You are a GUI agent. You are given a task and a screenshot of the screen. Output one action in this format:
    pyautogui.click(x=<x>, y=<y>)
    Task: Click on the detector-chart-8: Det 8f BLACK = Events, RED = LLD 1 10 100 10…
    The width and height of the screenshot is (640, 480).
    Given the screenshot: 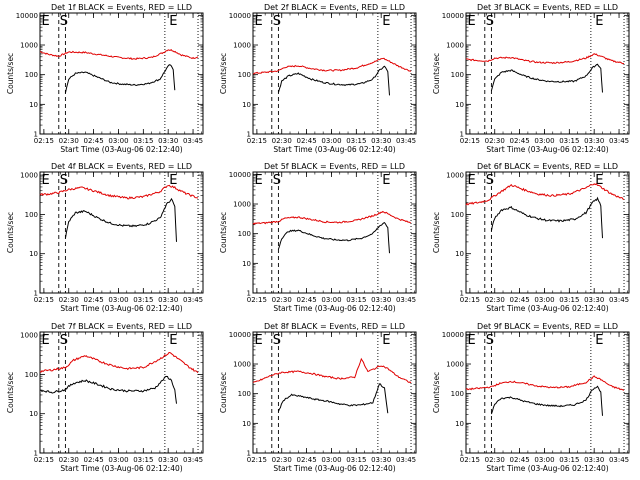 What is the action you would take?
    pyautogui.click(x=318, y=397)
    